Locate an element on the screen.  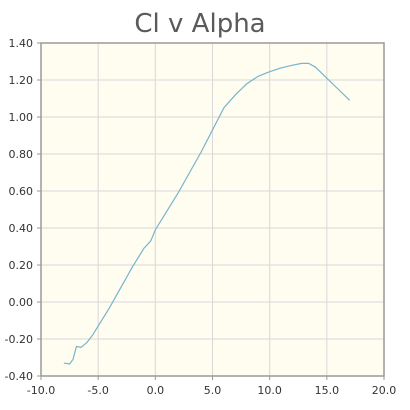
y-tick-label: 1.20 is located at coordinates (21, 80).